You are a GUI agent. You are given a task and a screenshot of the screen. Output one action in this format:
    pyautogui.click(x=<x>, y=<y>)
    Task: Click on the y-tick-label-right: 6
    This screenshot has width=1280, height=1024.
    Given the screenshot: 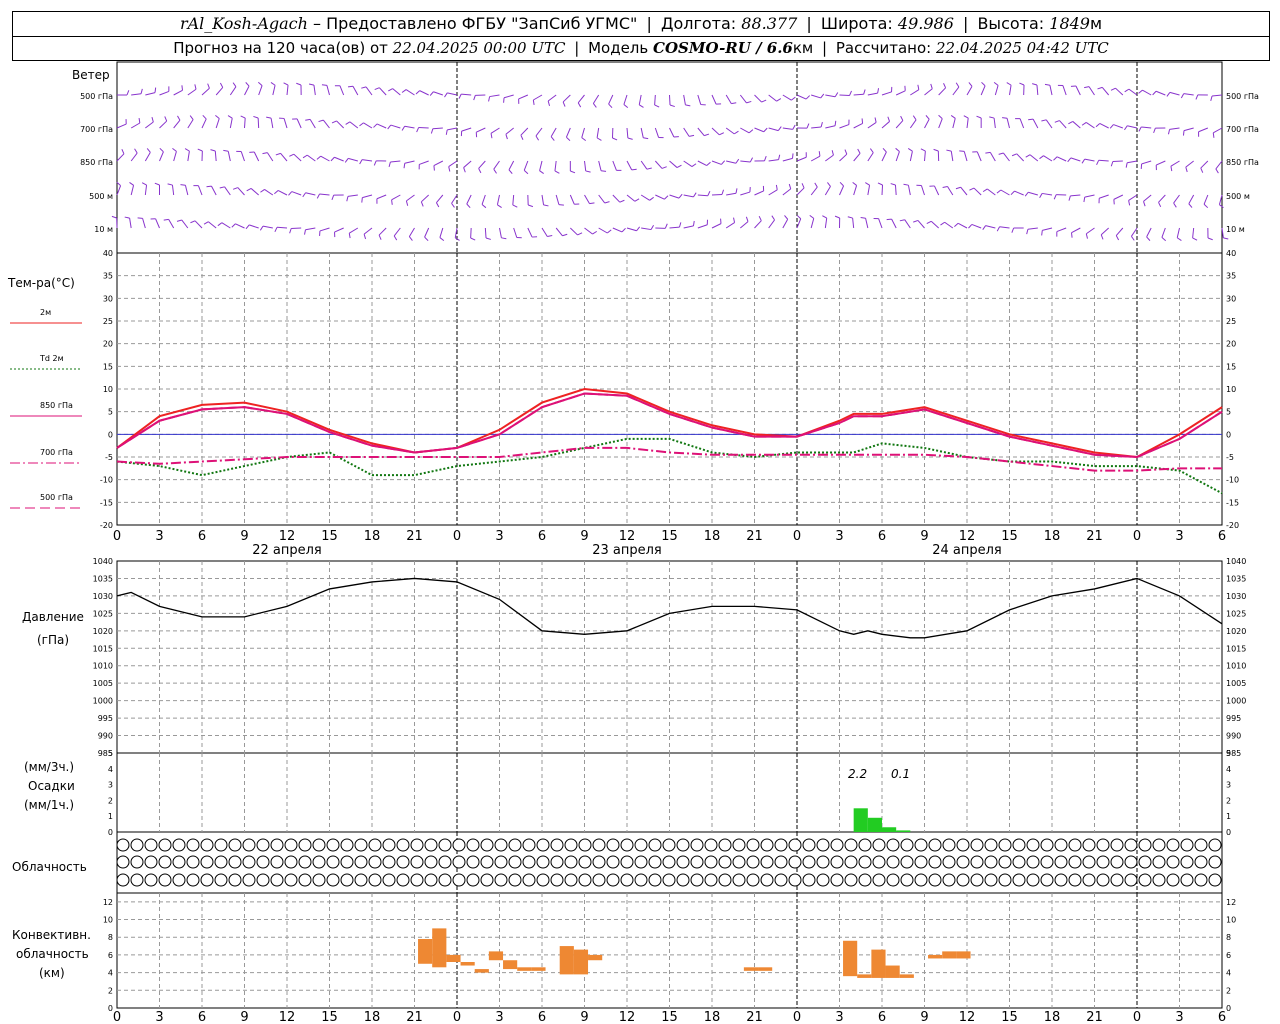 What is the action you would take?
    pyautogui.click(x=1228, y=955)
    